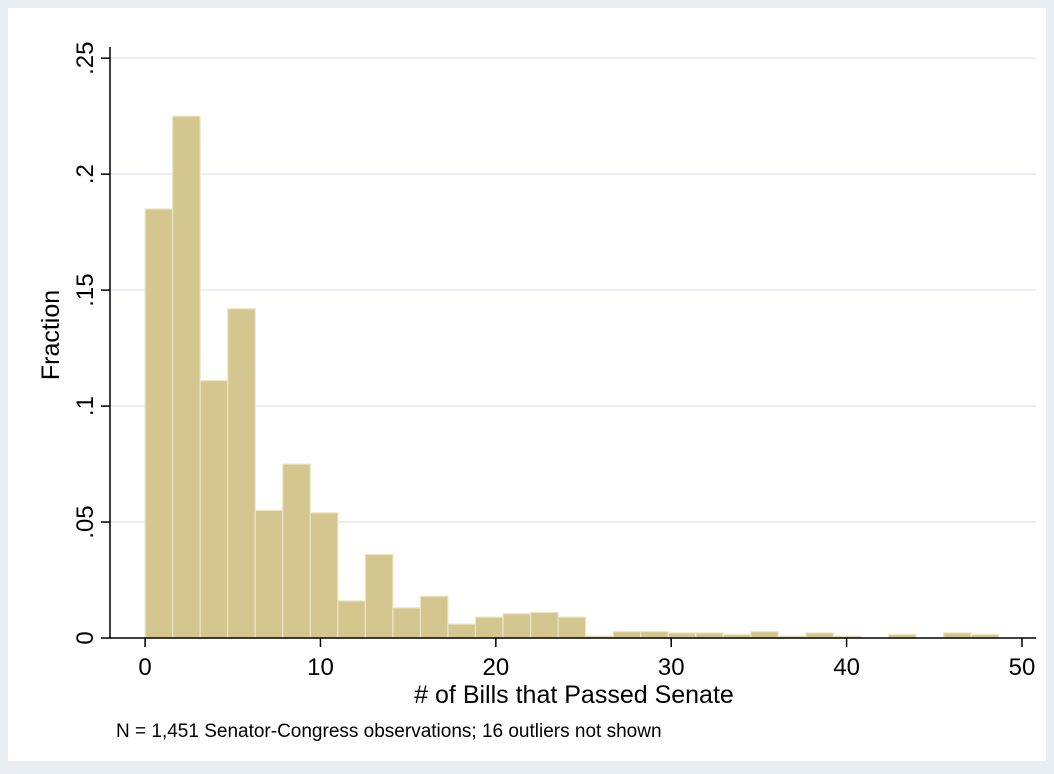 Image resolution: width=1054 pixels, height=774 pixels. What do you see at coordinates (85, 58) in the screenshot?
I see `y-tick-label-5: .25` at bounding box center [85, 58].